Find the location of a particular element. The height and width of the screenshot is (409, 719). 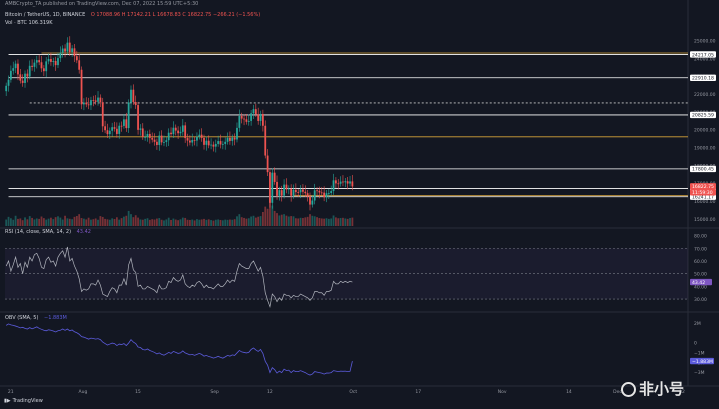

tv-icon: ▮▶ is located at coordinates (7, 401).